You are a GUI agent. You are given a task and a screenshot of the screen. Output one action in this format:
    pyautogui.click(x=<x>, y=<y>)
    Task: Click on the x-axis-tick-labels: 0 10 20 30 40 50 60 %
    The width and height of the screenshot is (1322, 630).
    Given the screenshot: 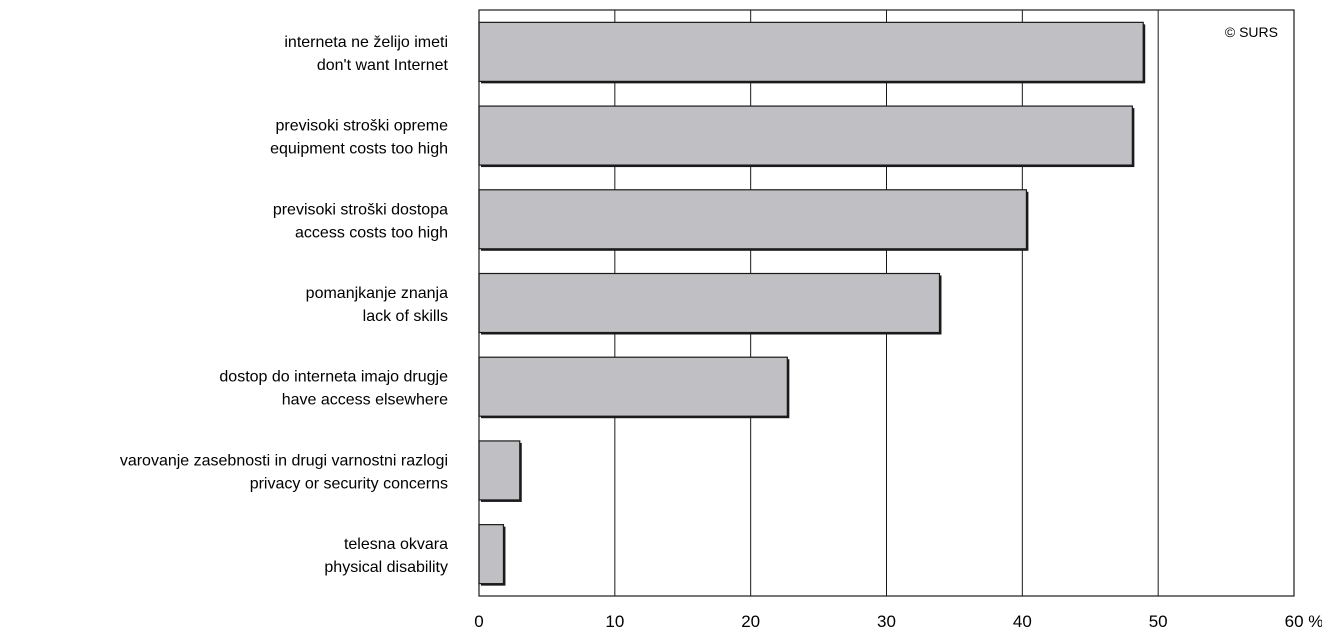 What is the action you would take?
    pyautogui.click(x=898, y=621)
    